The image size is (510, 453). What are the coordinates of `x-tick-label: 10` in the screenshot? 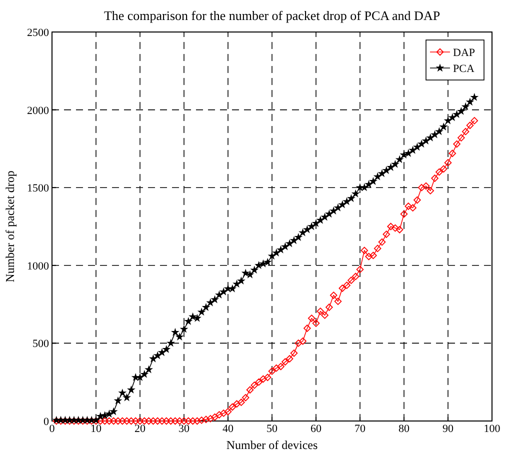 It's located at (96, 429).